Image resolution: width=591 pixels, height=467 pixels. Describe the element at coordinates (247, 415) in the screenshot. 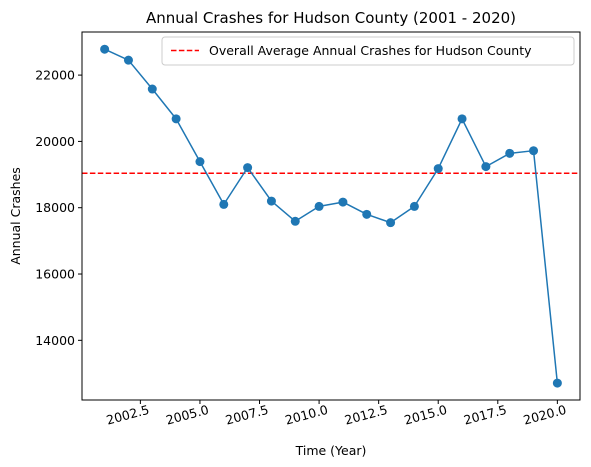

I see `x-tick-label: 2007.5` at that location.